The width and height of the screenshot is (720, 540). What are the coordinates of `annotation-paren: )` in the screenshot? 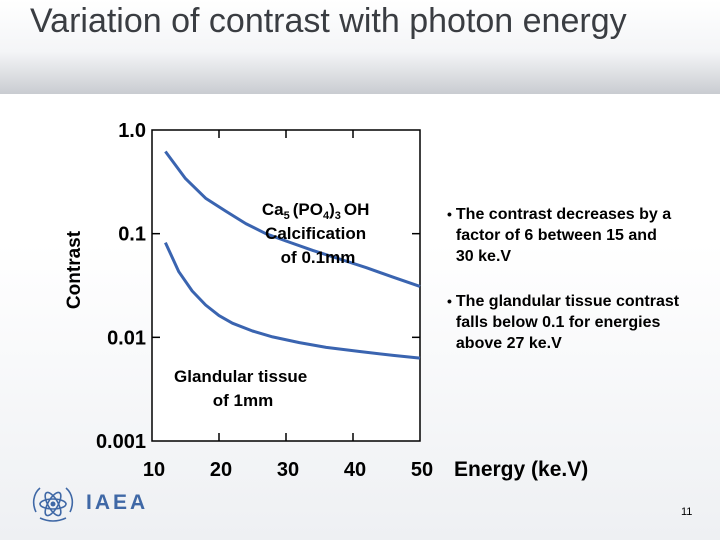 It's located at (332, 209).